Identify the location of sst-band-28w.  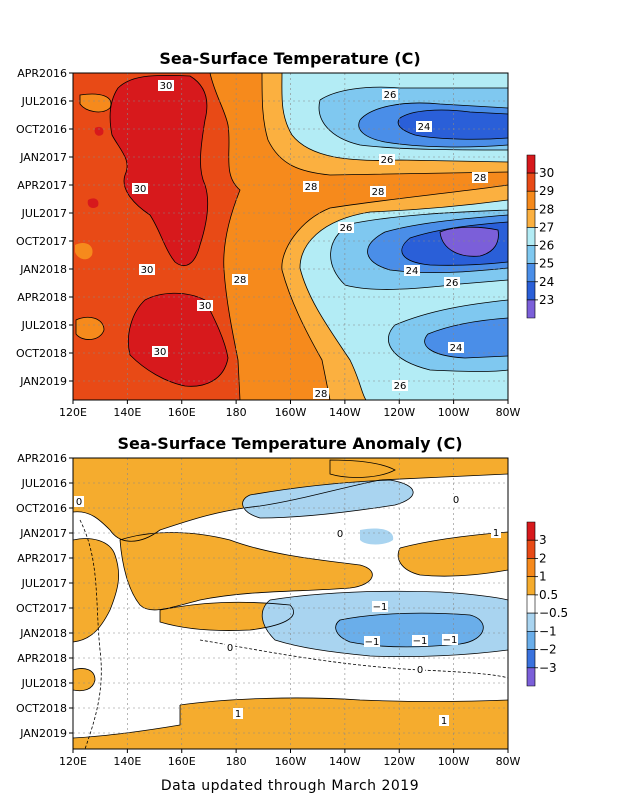
(84, 251).